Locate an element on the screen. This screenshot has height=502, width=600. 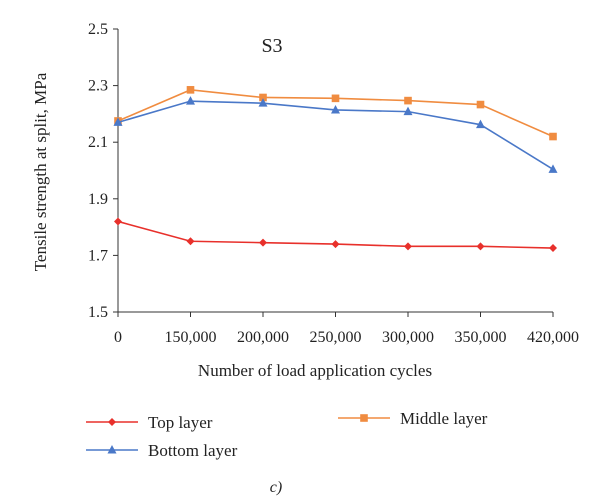
legend-label-top-layer: Top layer is located at coordinates (180, 422).